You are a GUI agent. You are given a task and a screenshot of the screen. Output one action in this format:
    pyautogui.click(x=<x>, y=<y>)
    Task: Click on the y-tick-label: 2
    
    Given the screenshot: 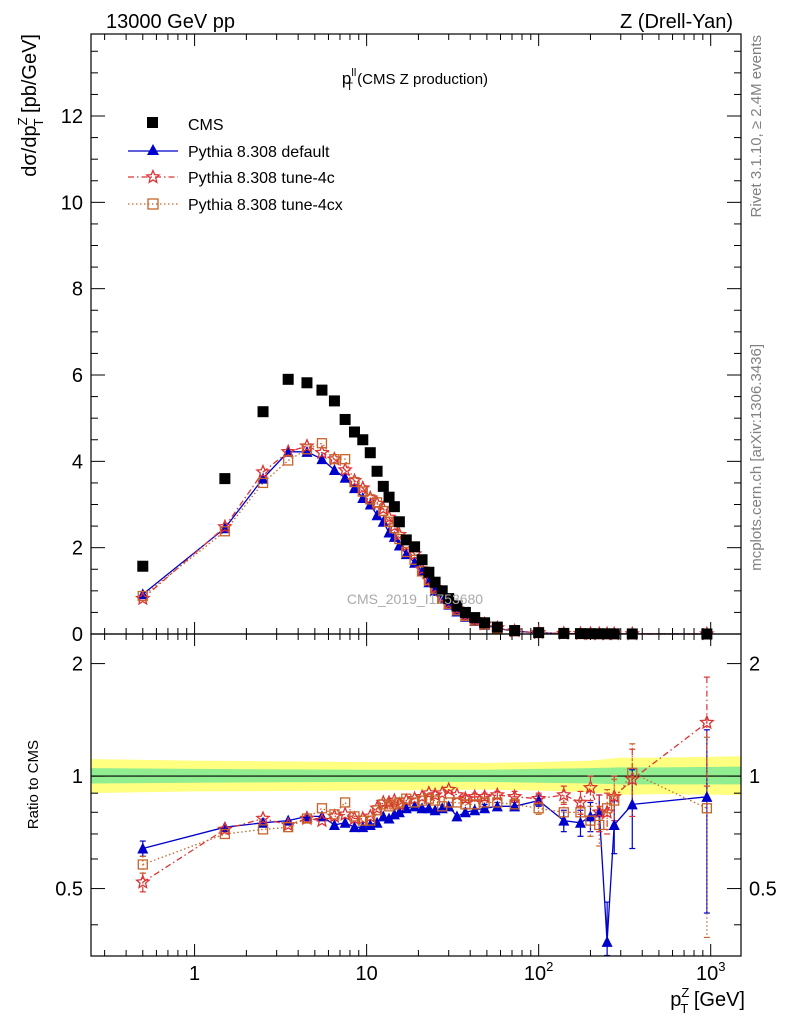 What is the action you would take?
    pyautogui.click(x=77, y=549)
    